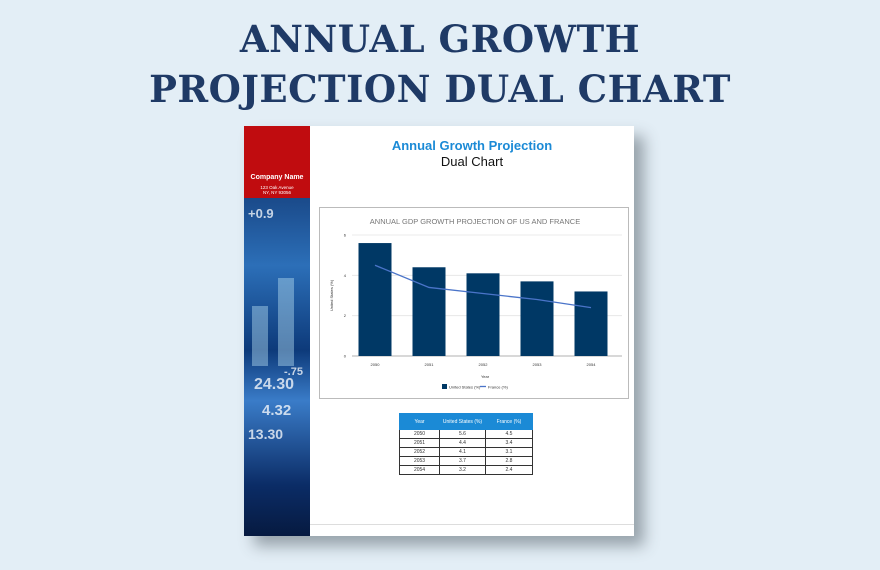  I want to click on image-number: 24.30, so click(274, 384).